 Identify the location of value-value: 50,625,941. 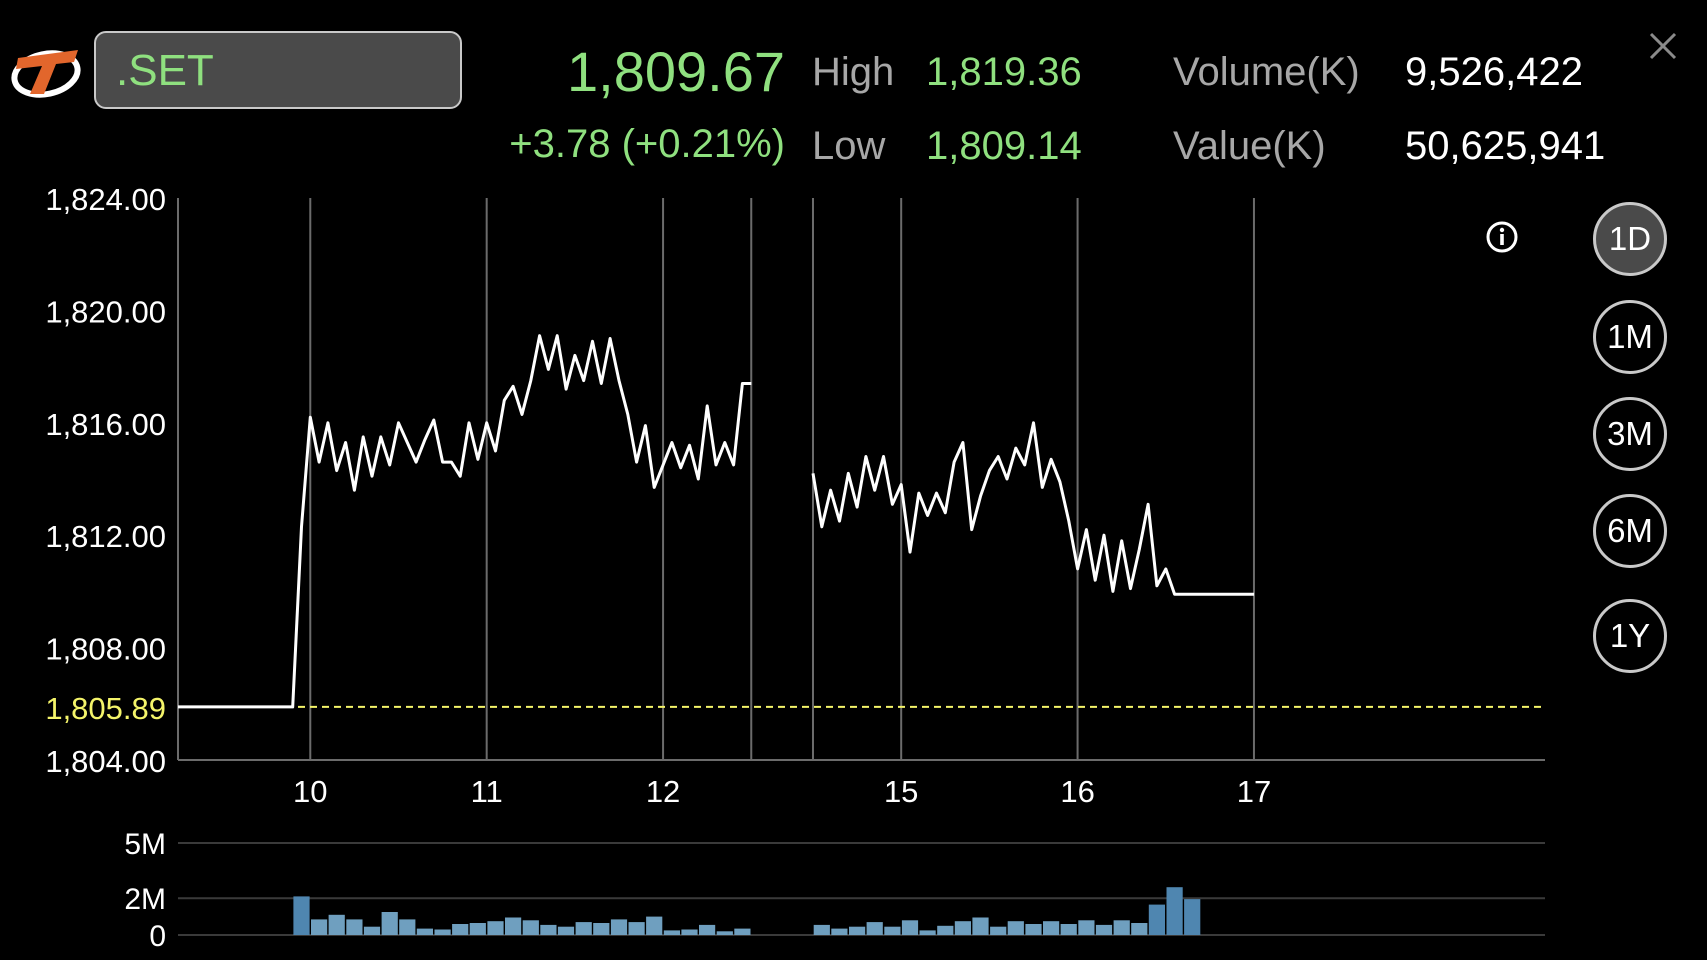
(1505, 146).